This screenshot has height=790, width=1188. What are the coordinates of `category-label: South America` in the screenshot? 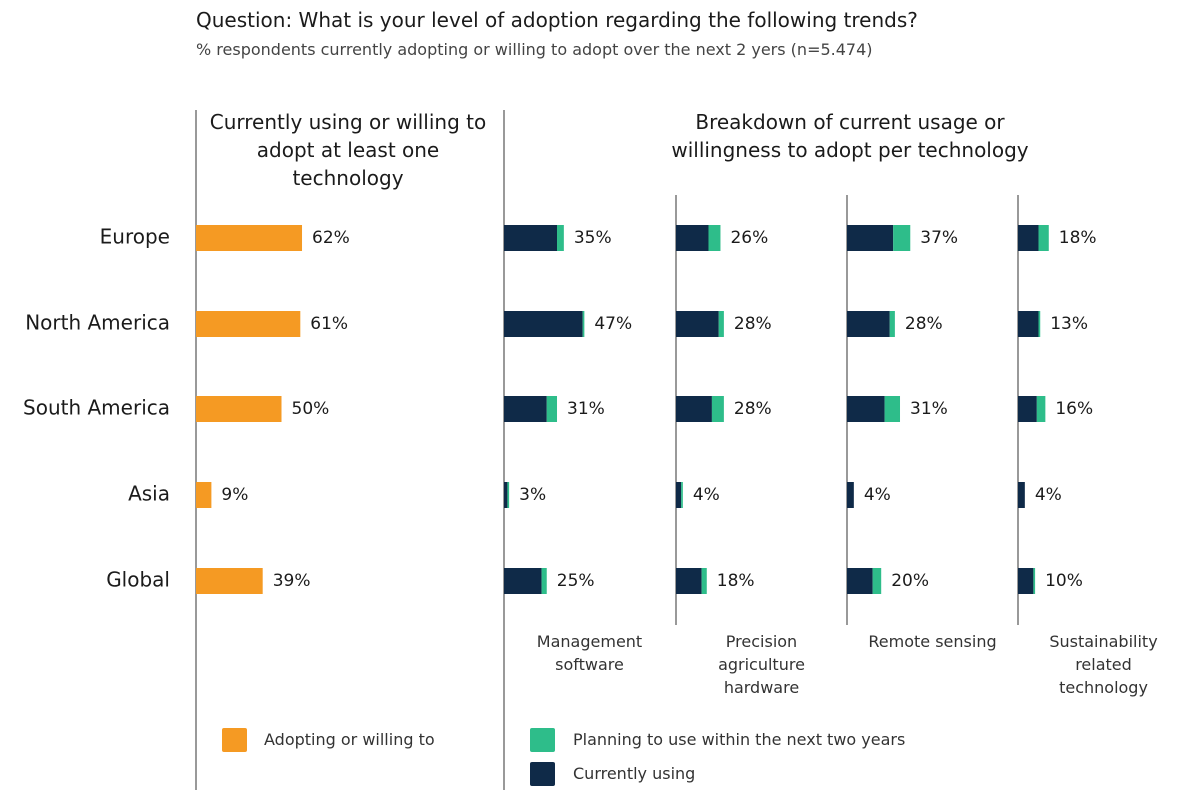 It's located at (96, 408).